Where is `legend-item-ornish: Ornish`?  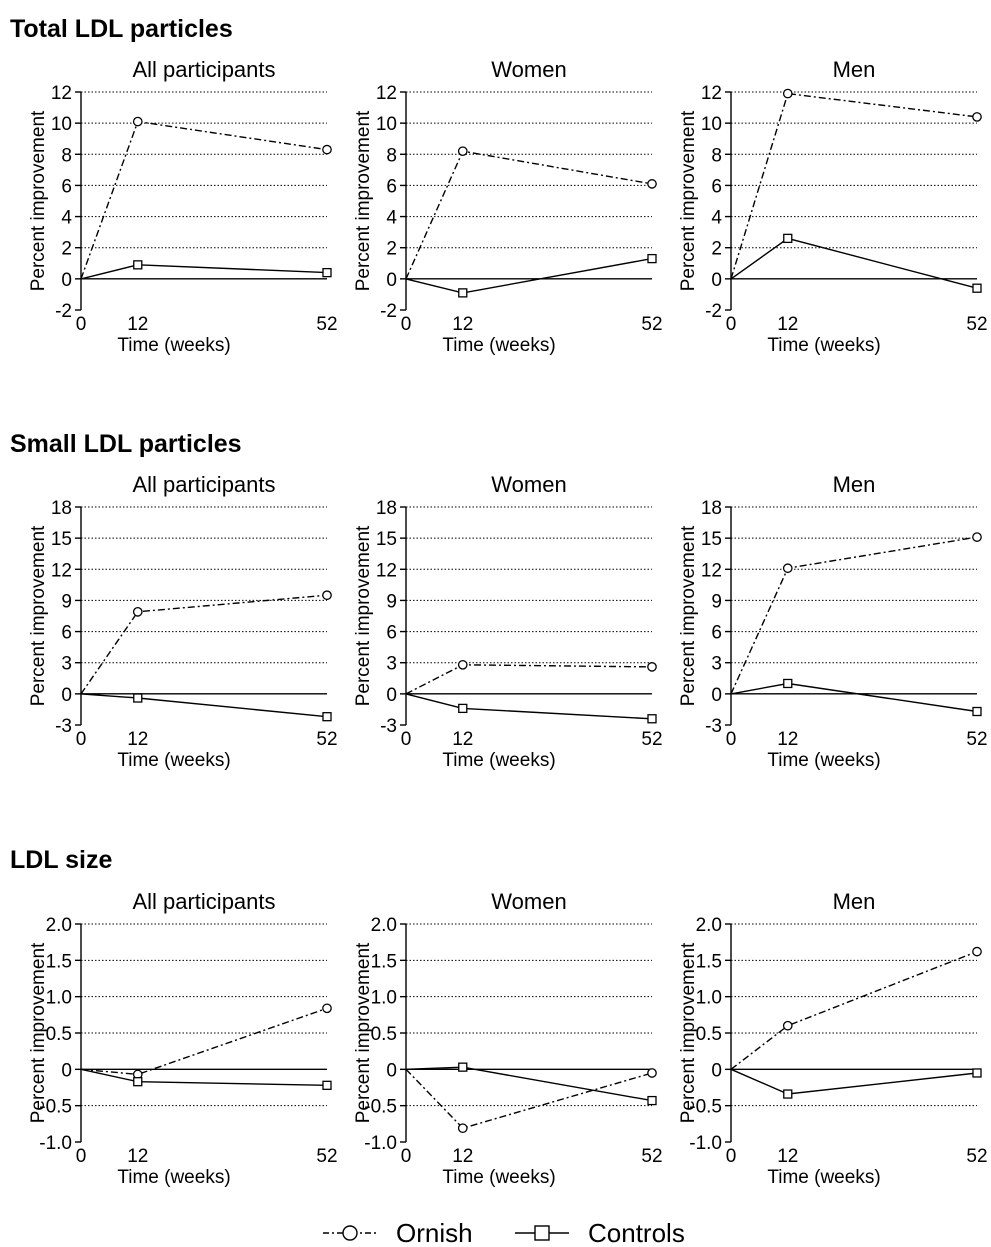
legend-item-ornish: Ornish is located at coordinates (398, 1232).